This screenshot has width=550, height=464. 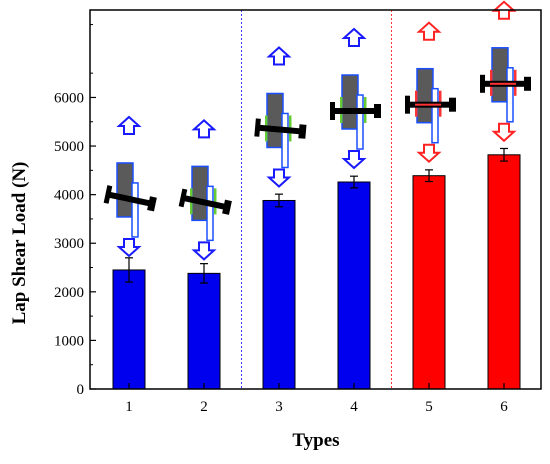 What do you see at coordinates (19, 243) in the screenshot?
I see `y-axis-title: Lap Shear Load (N)` at bounding box center [19, 243].